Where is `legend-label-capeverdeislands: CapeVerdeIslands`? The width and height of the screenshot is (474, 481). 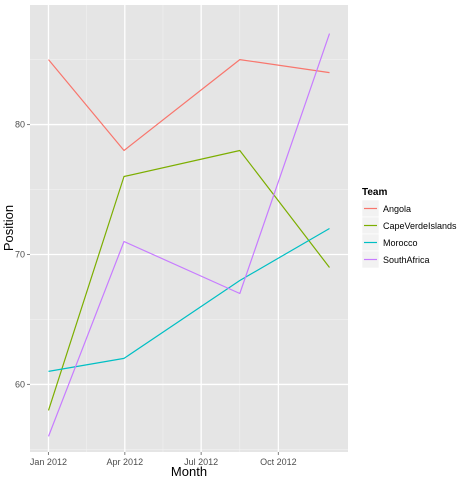
legend-label-capeverdeislands: CapeVerdeIslands is located at coordinates (420, 226).